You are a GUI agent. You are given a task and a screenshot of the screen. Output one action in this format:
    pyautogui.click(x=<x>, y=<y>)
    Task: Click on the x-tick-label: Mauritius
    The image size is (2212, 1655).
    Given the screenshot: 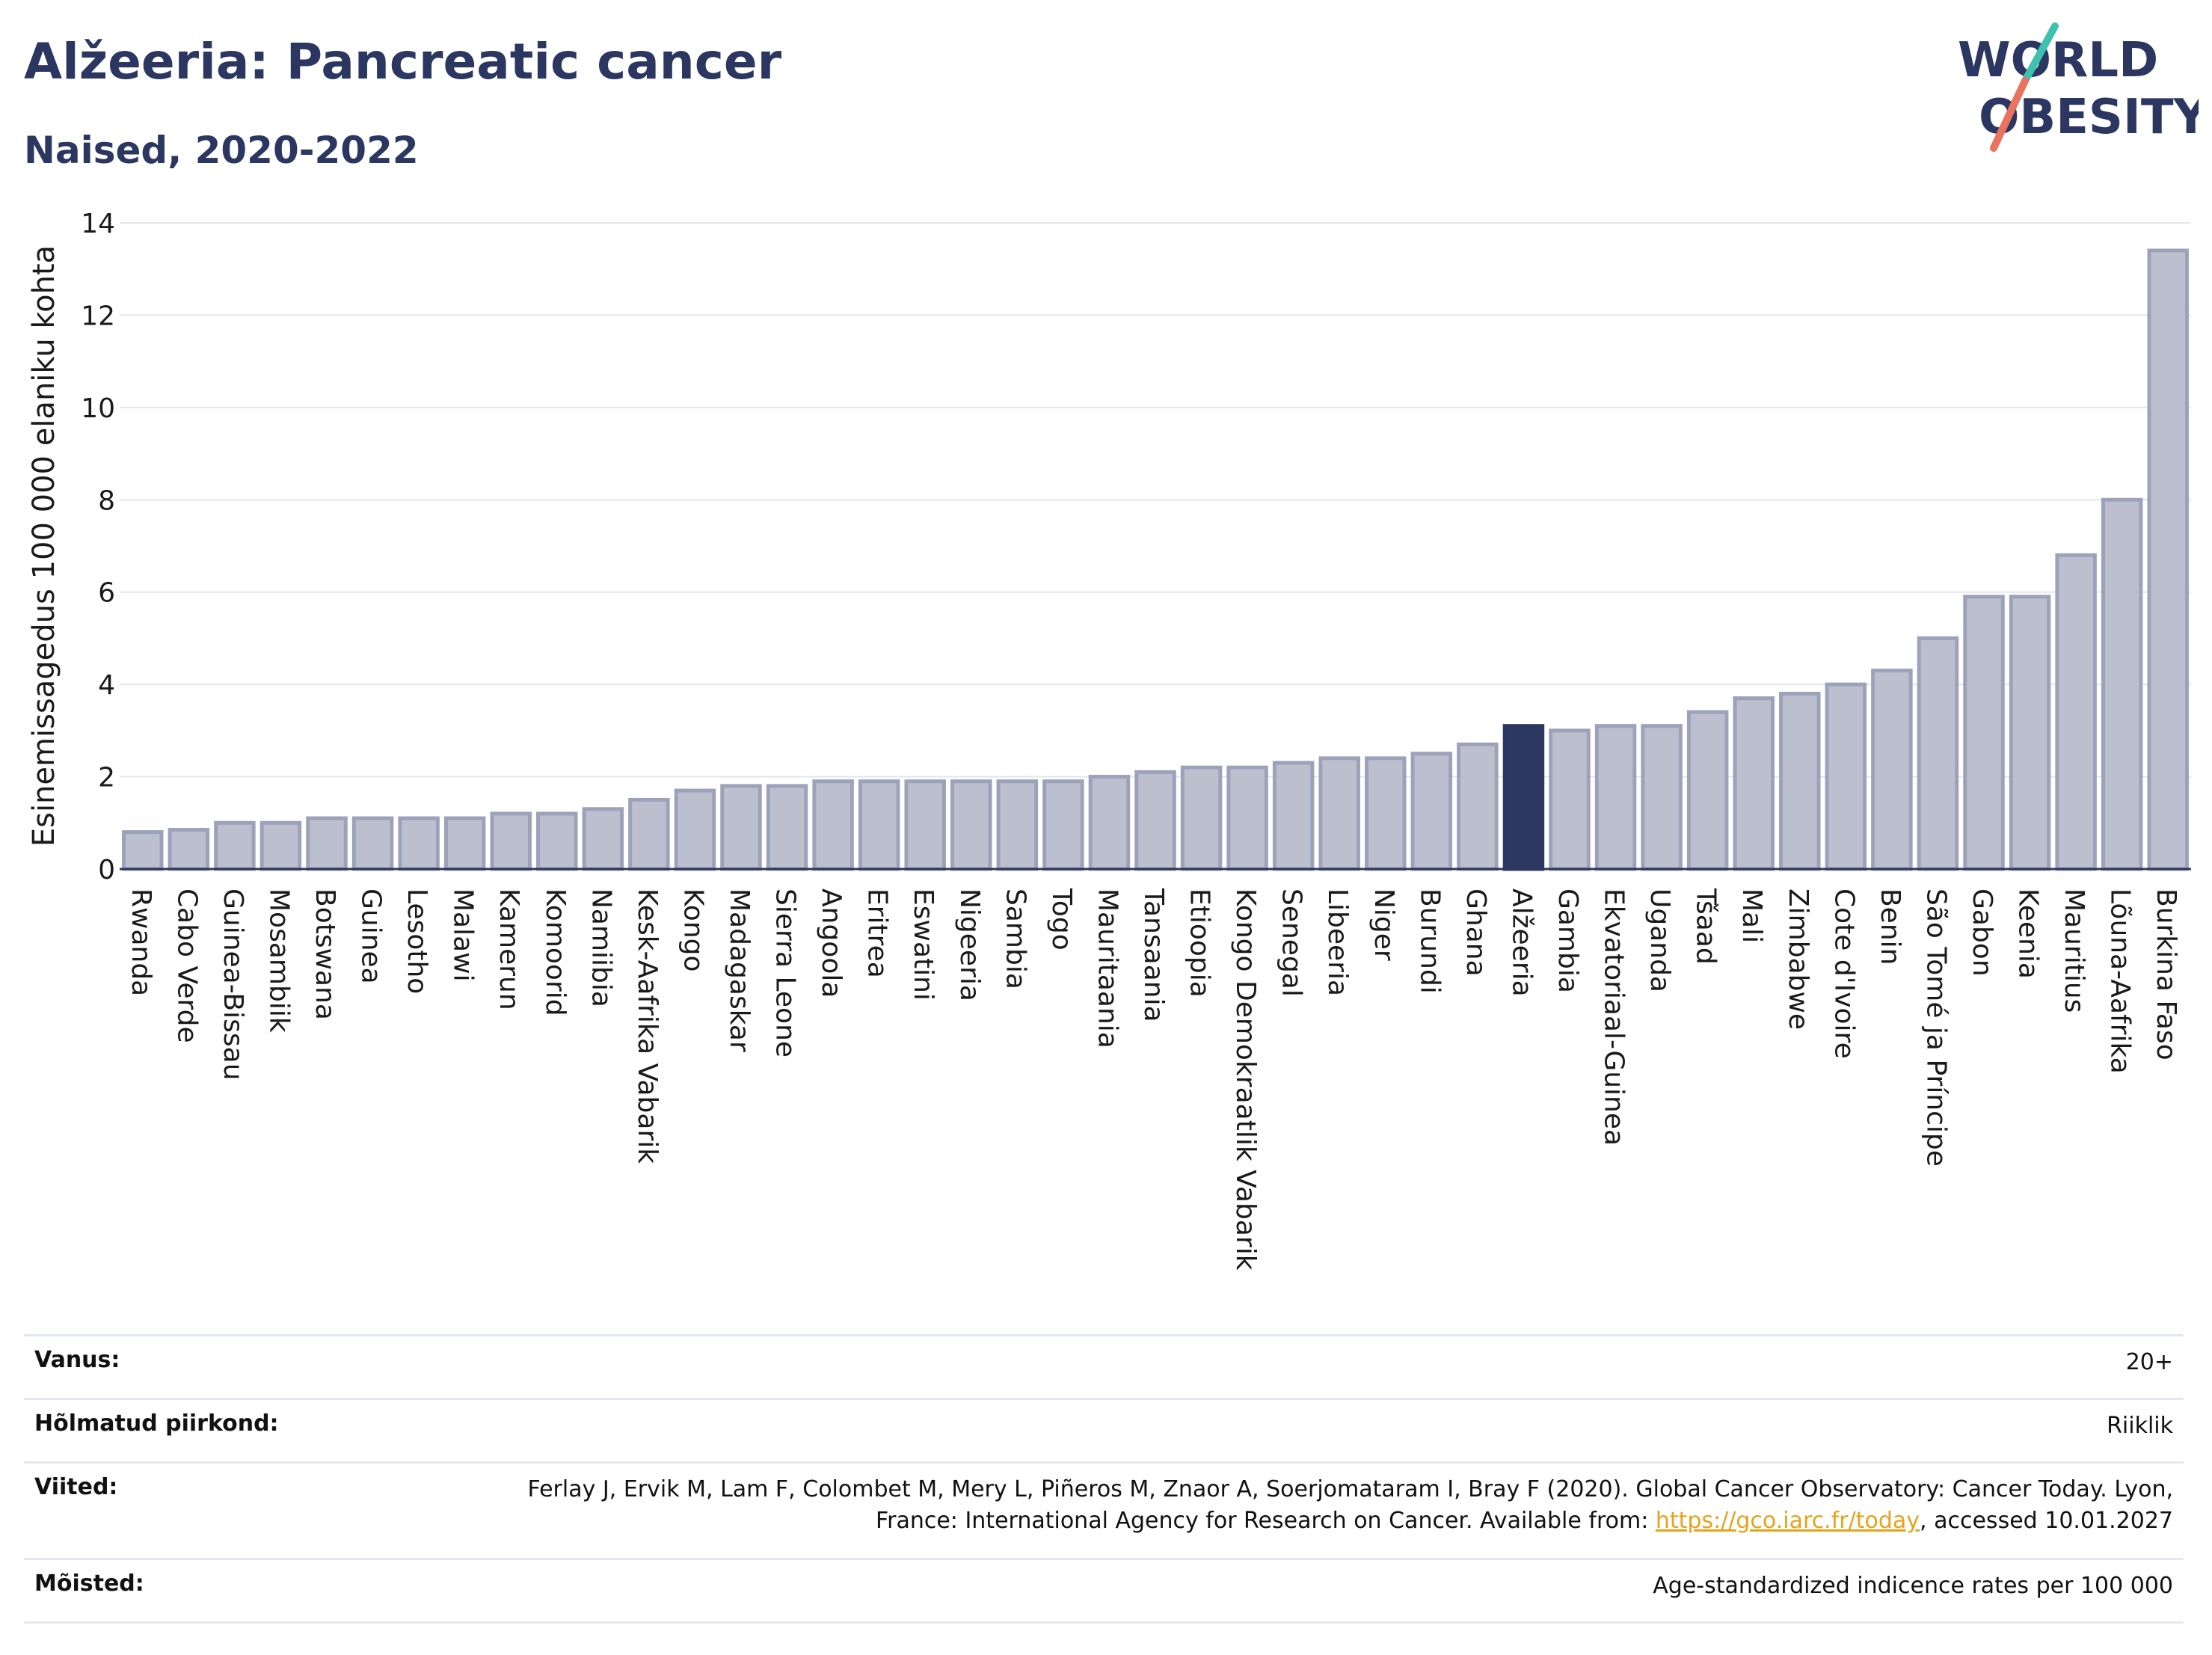 What is the action you would take?
    pyautogui.click(x=2074, y=950)
    